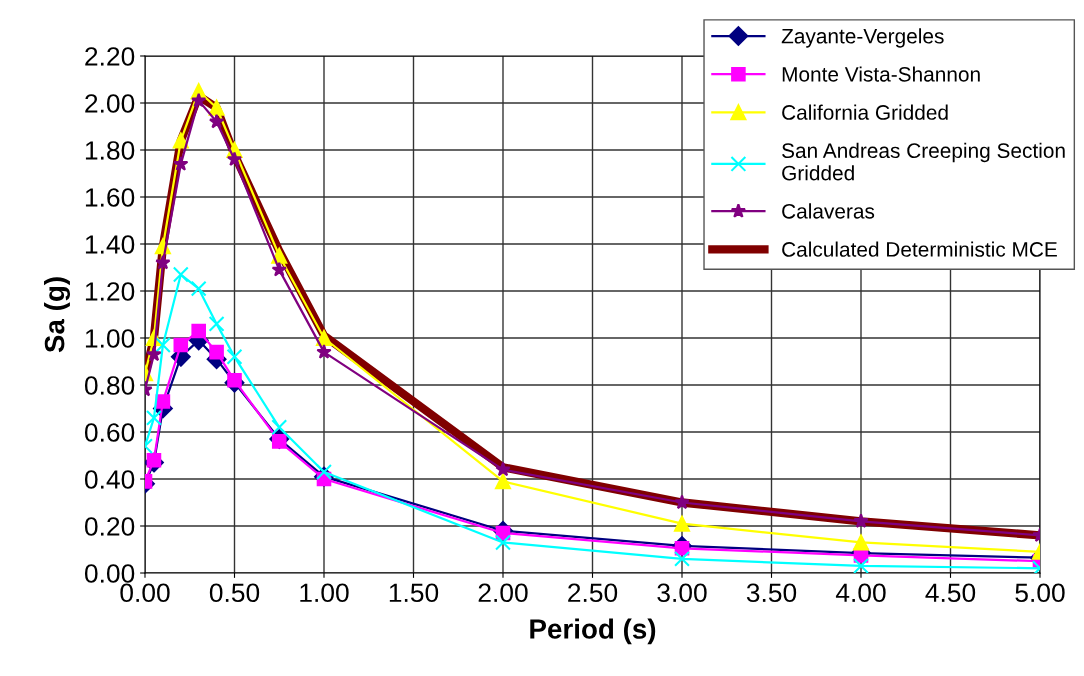 This screenshot has height=676, width=1084. Describe the element at coordinates (145, 593) in the screenshot. I see `x-tick-label: 0.00` at that location.